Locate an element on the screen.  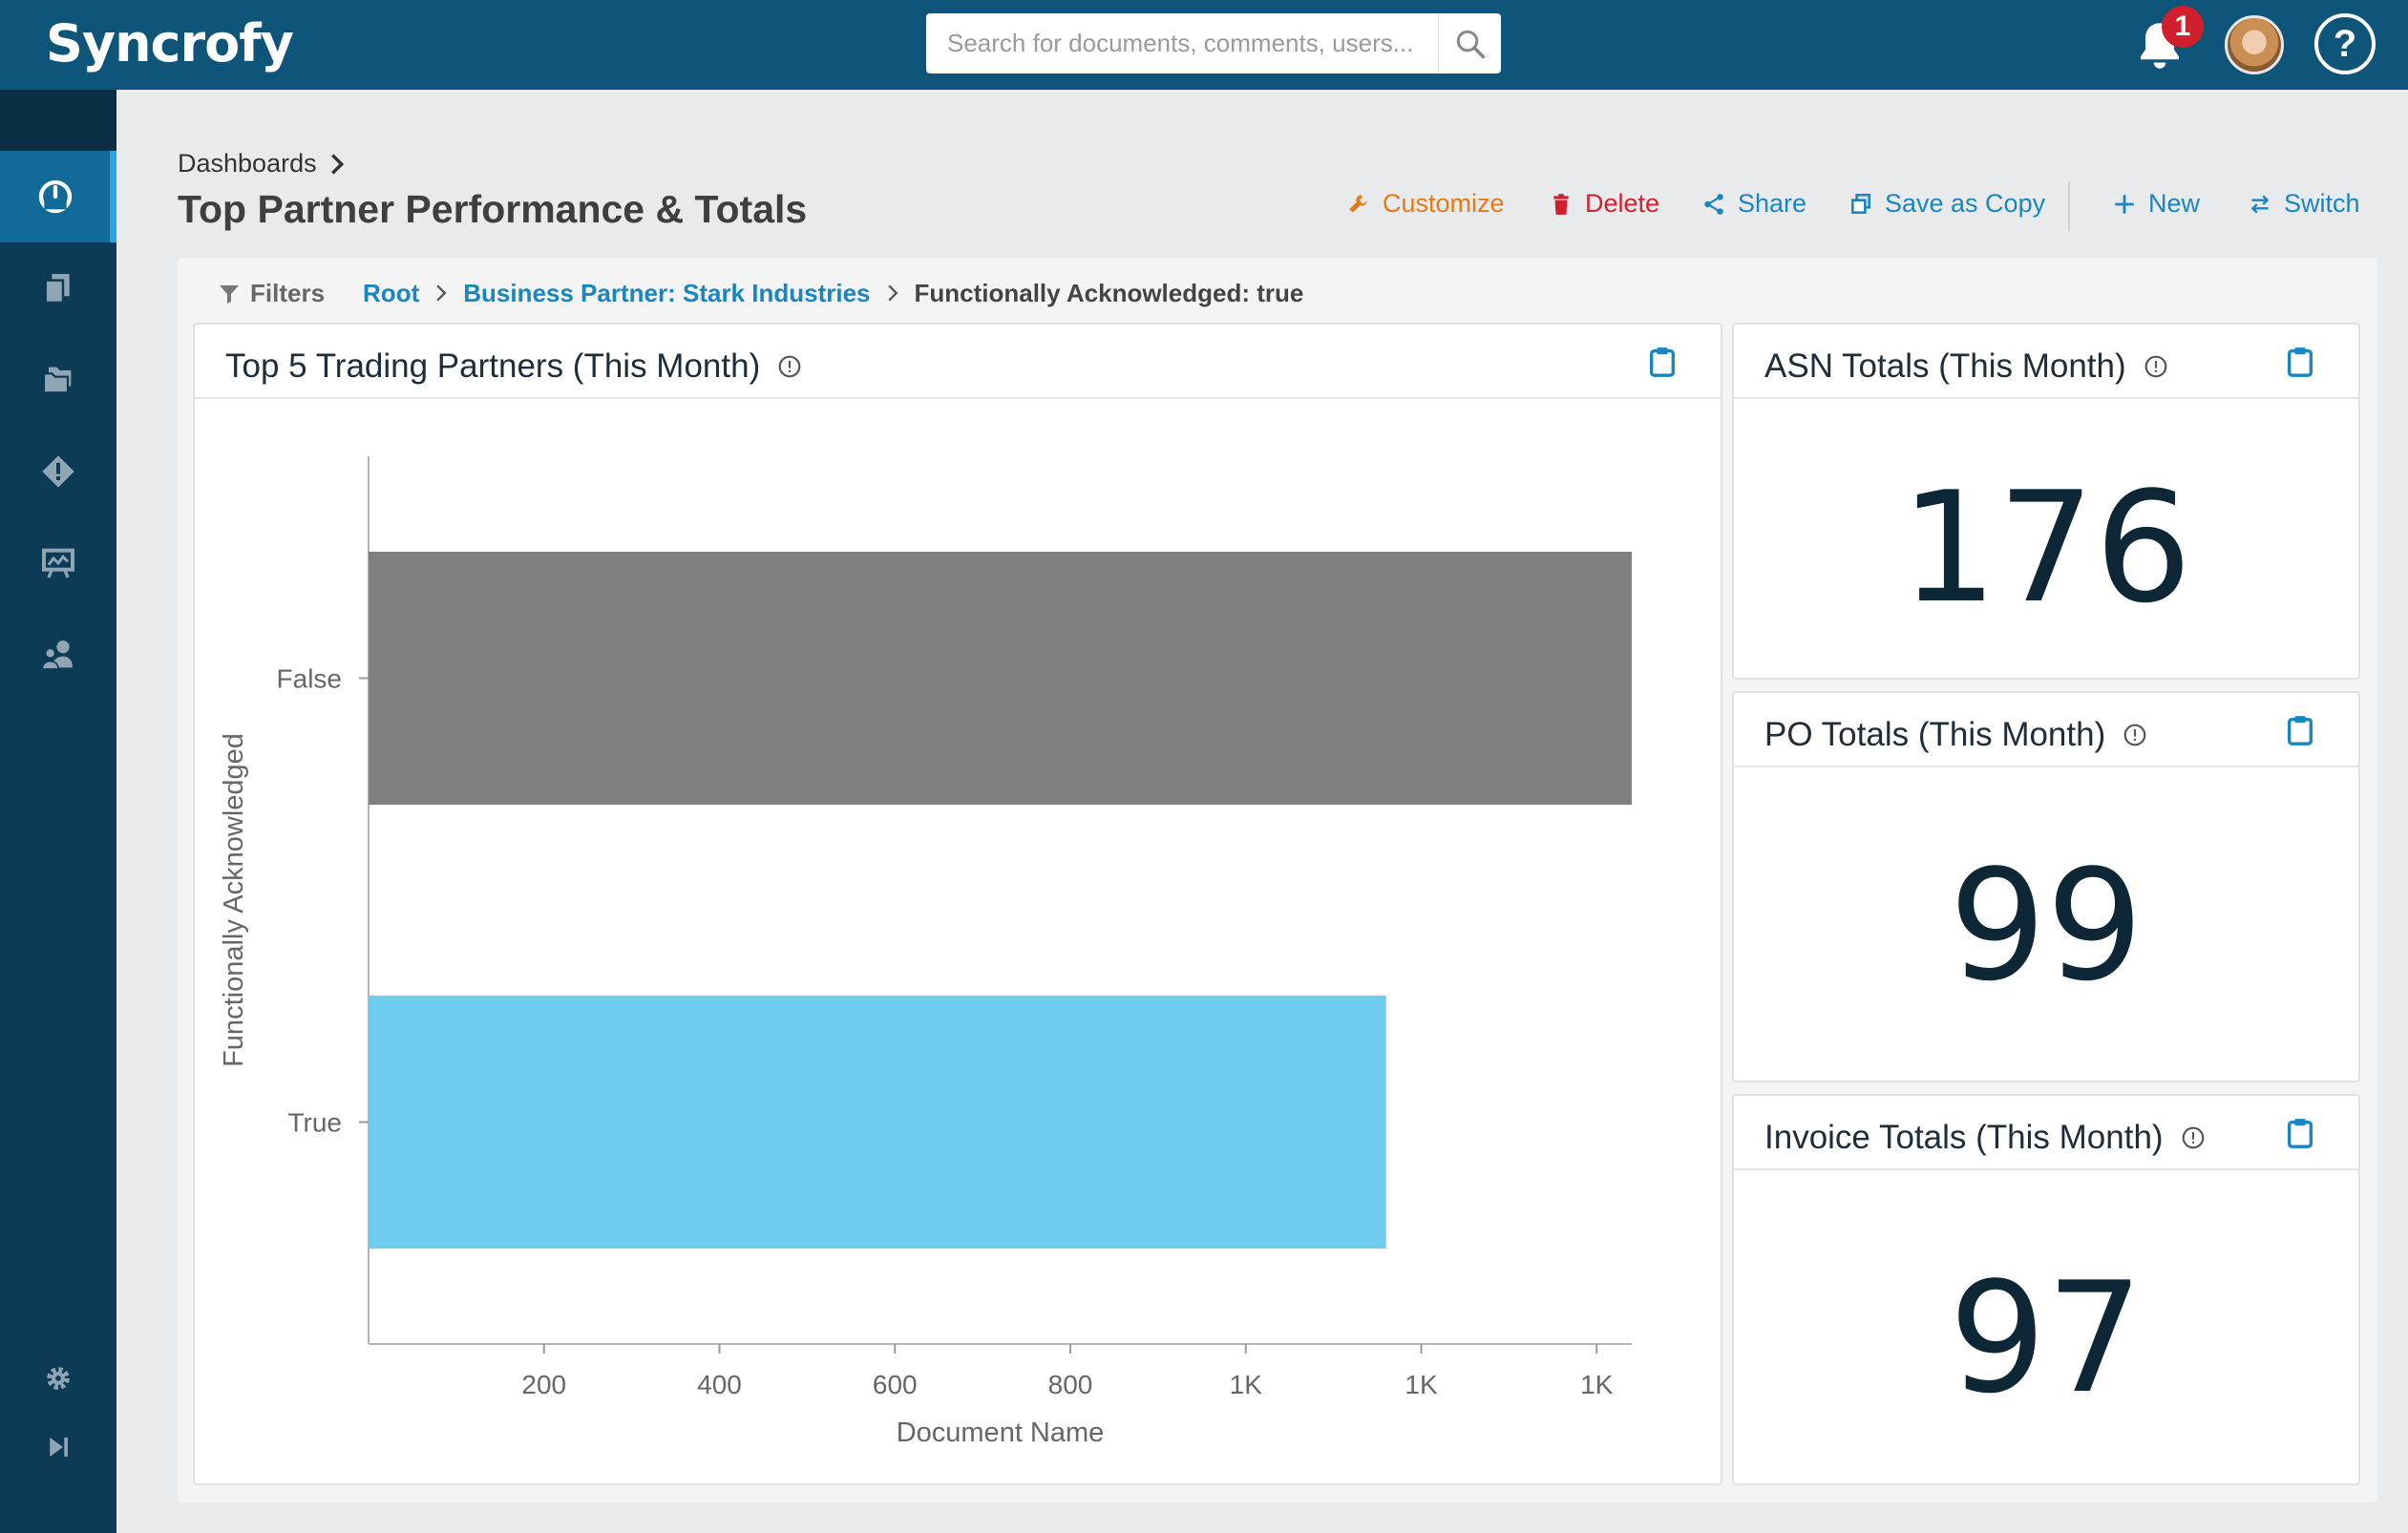
panel-title: Invoice Totals (This Month) is located at coordinates (1985, 1138).